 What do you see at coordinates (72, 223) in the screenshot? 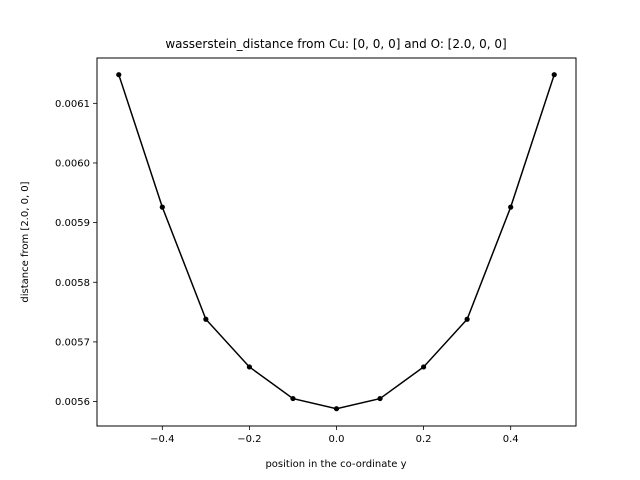
I see `y-tick-label: 0.0059` at bounding box center [72, 223].